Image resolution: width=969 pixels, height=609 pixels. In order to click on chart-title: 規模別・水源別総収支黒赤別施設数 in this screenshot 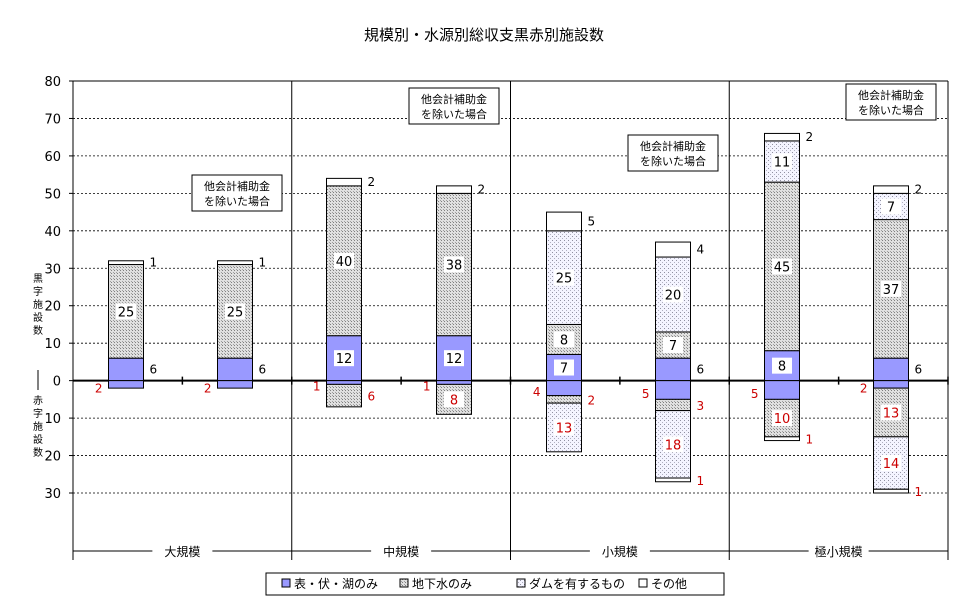, I will do `click(484, 35)`.